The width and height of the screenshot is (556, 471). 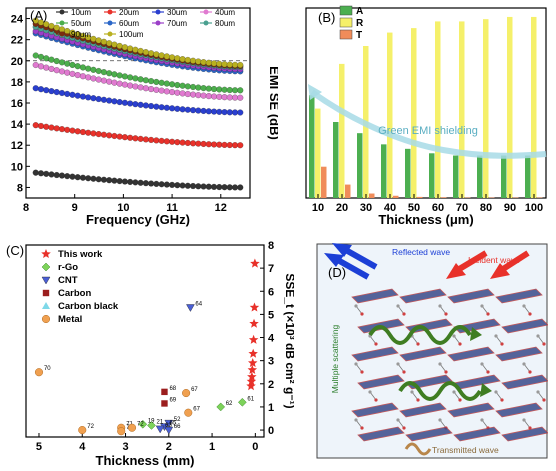 What do you see at coordinates (221, 407) in the screenshot?
I see `panel-c-point-r-go` at bounding box center [221, 407].